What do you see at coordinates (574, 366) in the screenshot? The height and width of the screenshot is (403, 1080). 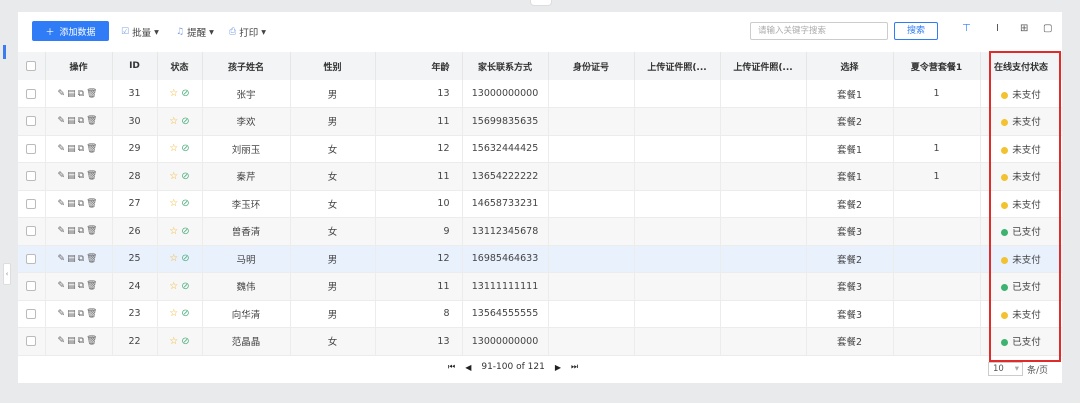 I see `last-page-icon: ⏭` at bounding box center [574, 366].